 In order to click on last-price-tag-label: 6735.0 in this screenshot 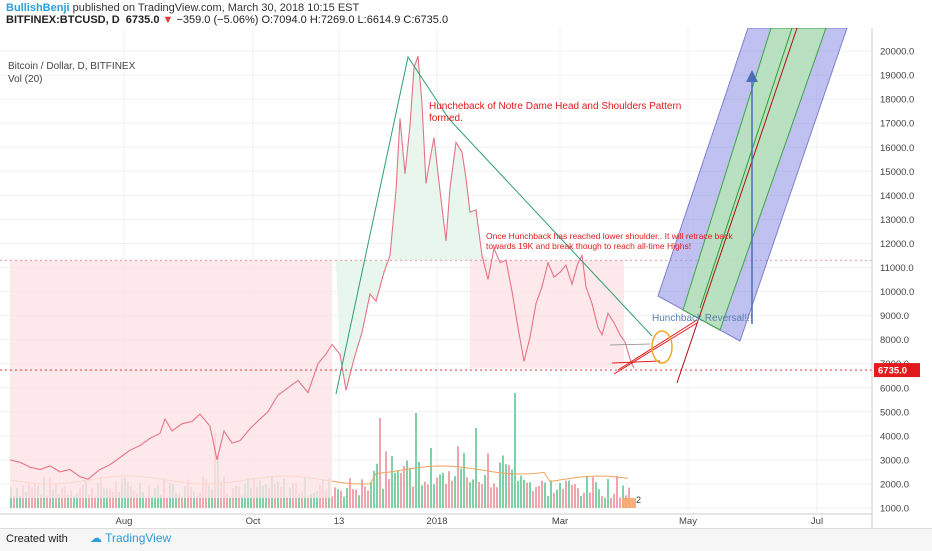, I will do `click(892, 371)`.